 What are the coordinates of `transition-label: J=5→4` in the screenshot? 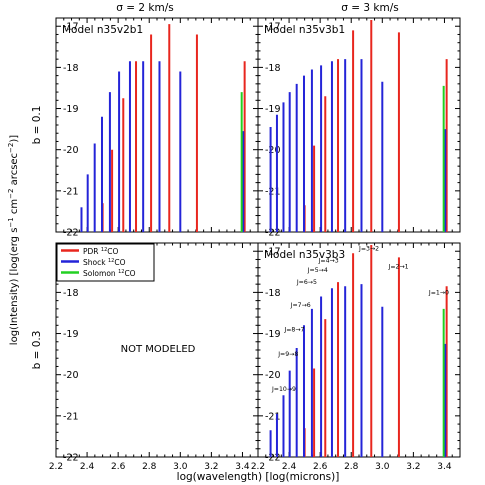 It's located at (317, 270).